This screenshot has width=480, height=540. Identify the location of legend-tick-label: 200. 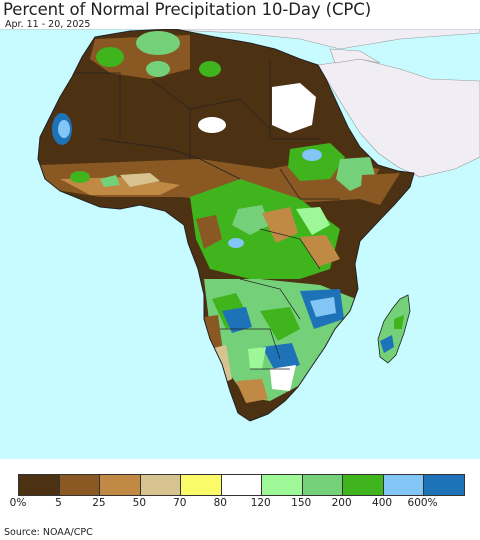
(341, 503).